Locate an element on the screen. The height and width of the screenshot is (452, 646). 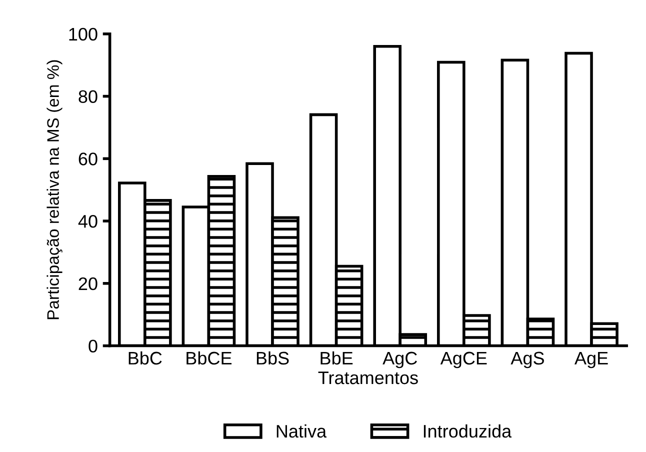
x-tick-label: BbE is located at coordinates (336, 358).